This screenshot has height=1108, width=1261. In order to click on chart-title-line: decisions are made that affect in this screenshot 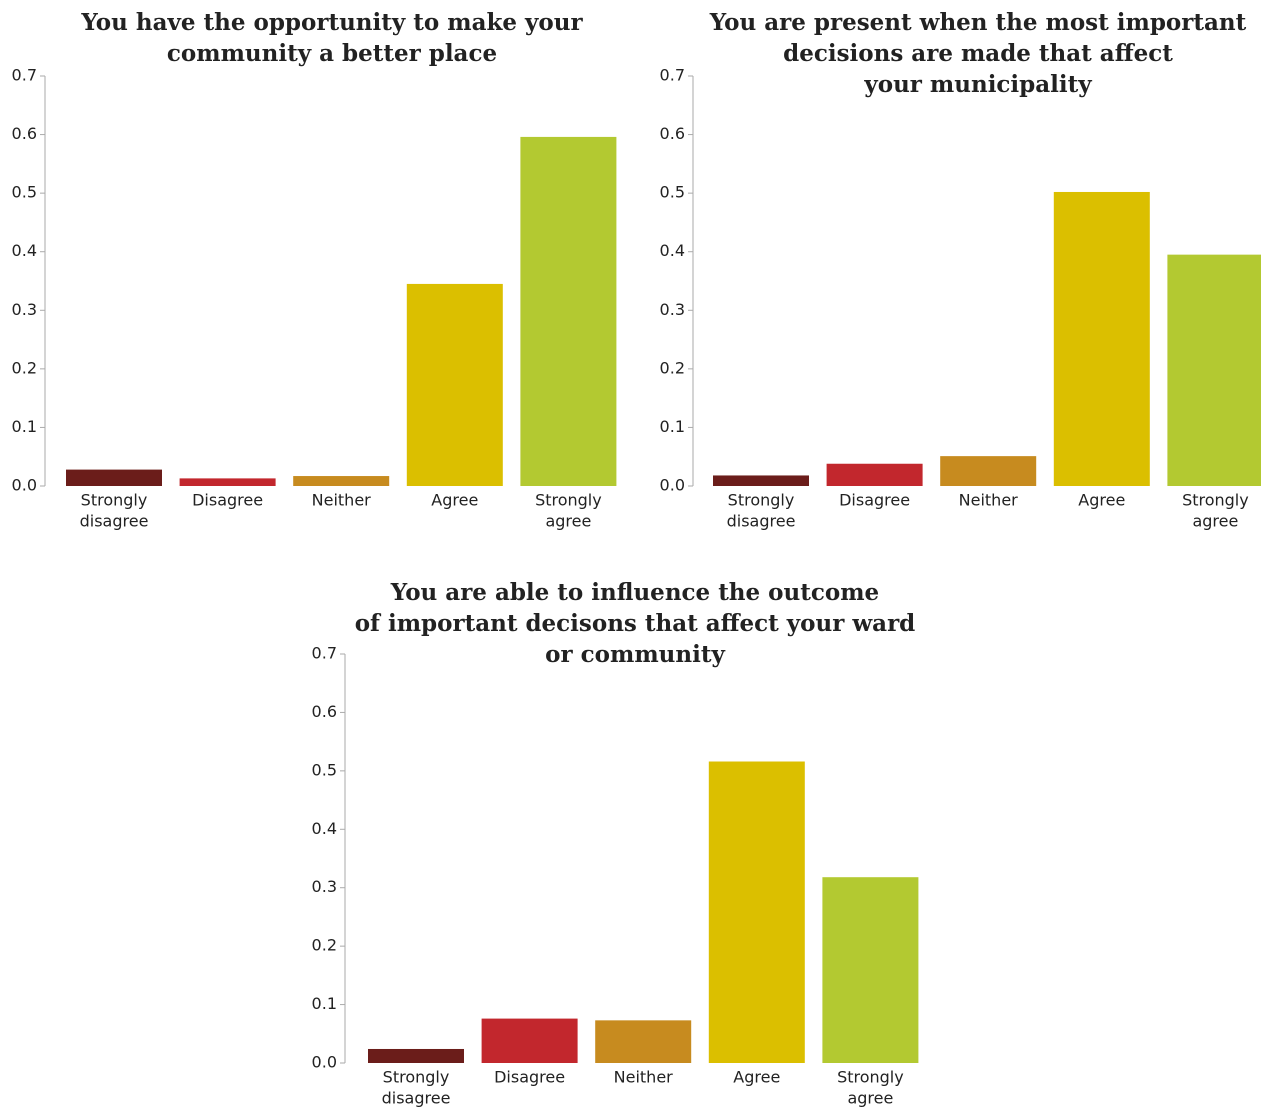, I will do `click(978, 53)`.